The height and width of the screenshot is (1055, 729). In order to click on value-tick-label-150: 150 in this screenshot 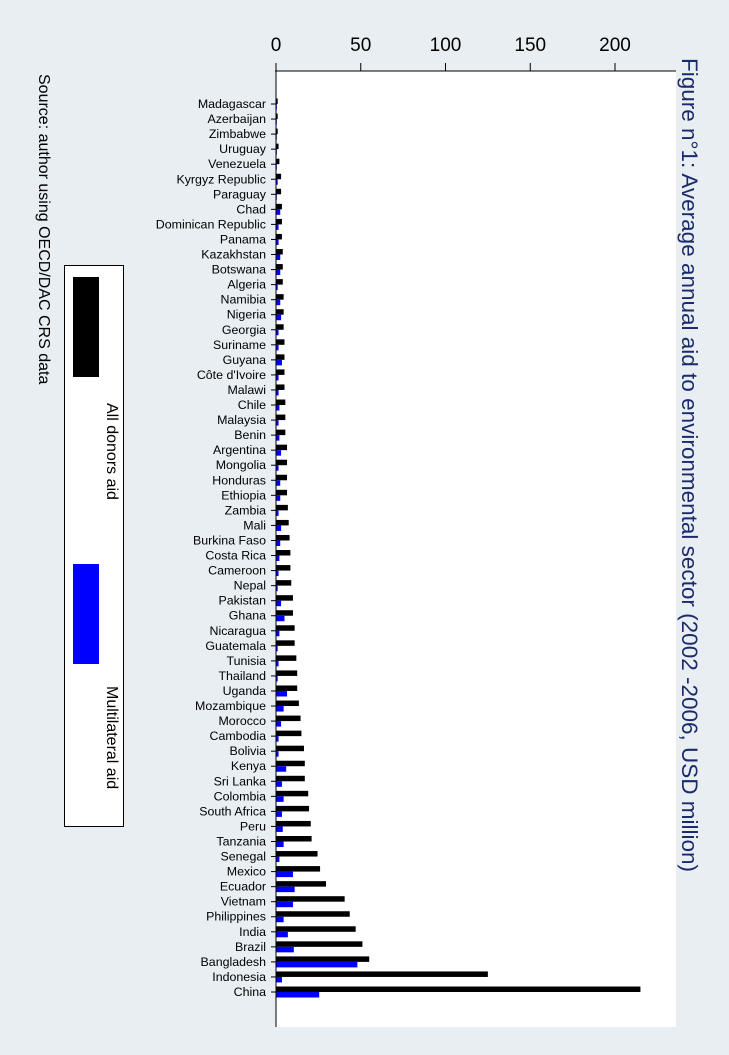, I will do `click(530, 45)`.